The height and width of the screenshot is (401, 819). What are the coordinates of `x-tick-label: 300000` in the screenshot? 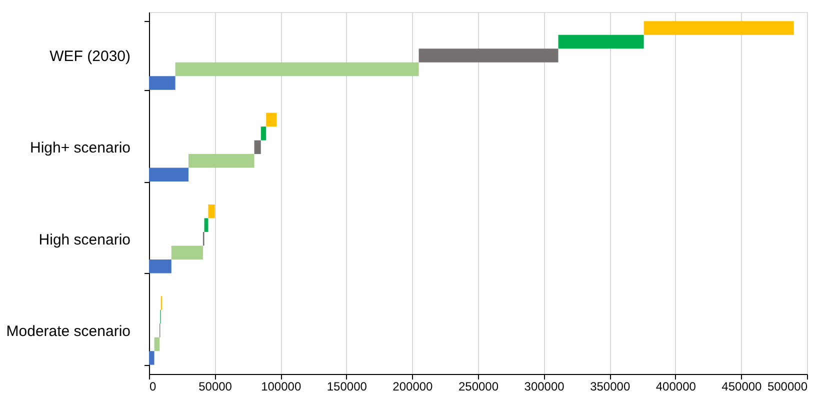 It's located at (544, 387).